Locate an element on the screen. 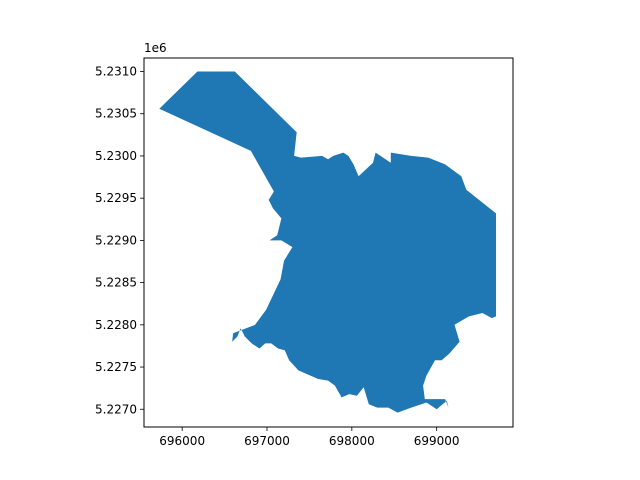 The image size is (640, 480). x-tick-label: 698000 is located at coordinates (352, 441).